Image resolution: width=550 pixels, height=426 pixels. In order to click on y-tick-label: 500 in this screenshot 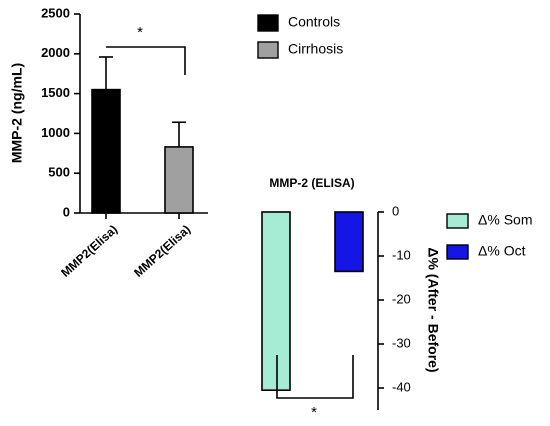, I will do `click(59, 172)`.